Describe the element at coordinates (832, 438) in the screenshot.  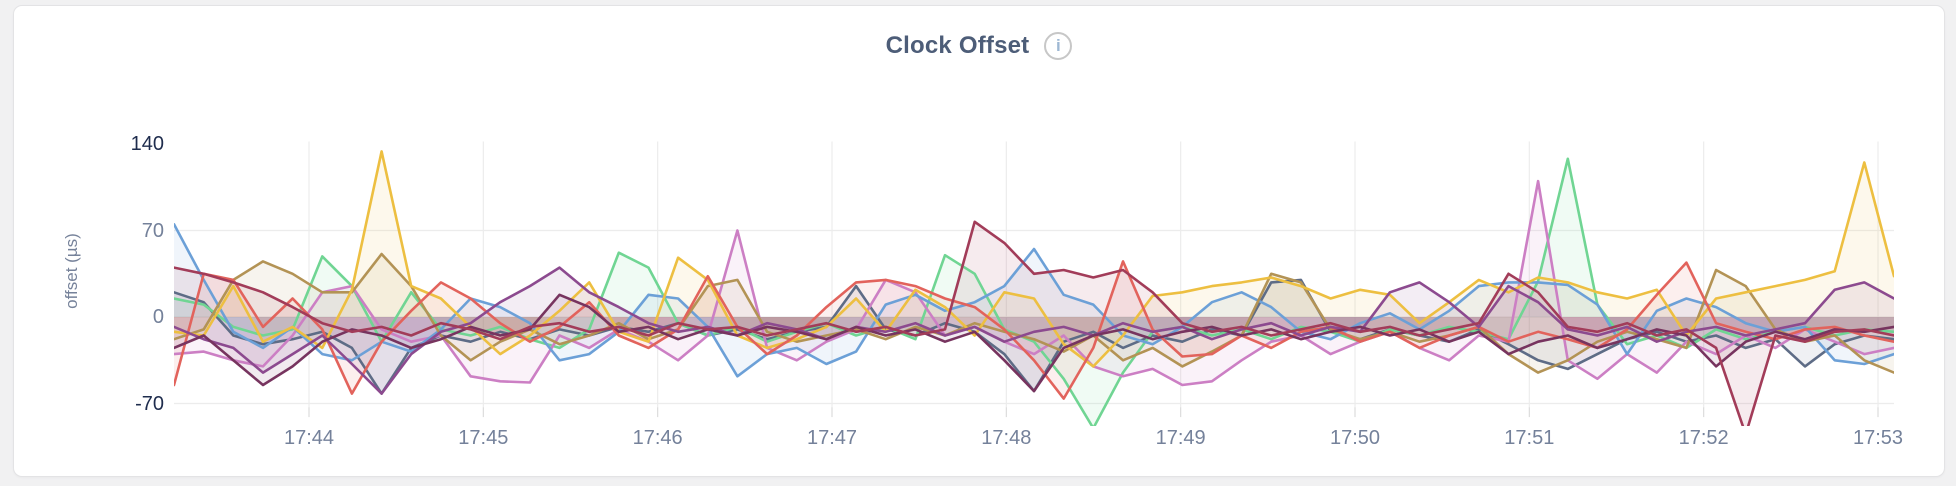
I see `x-tick-label: 17:47` at that location.